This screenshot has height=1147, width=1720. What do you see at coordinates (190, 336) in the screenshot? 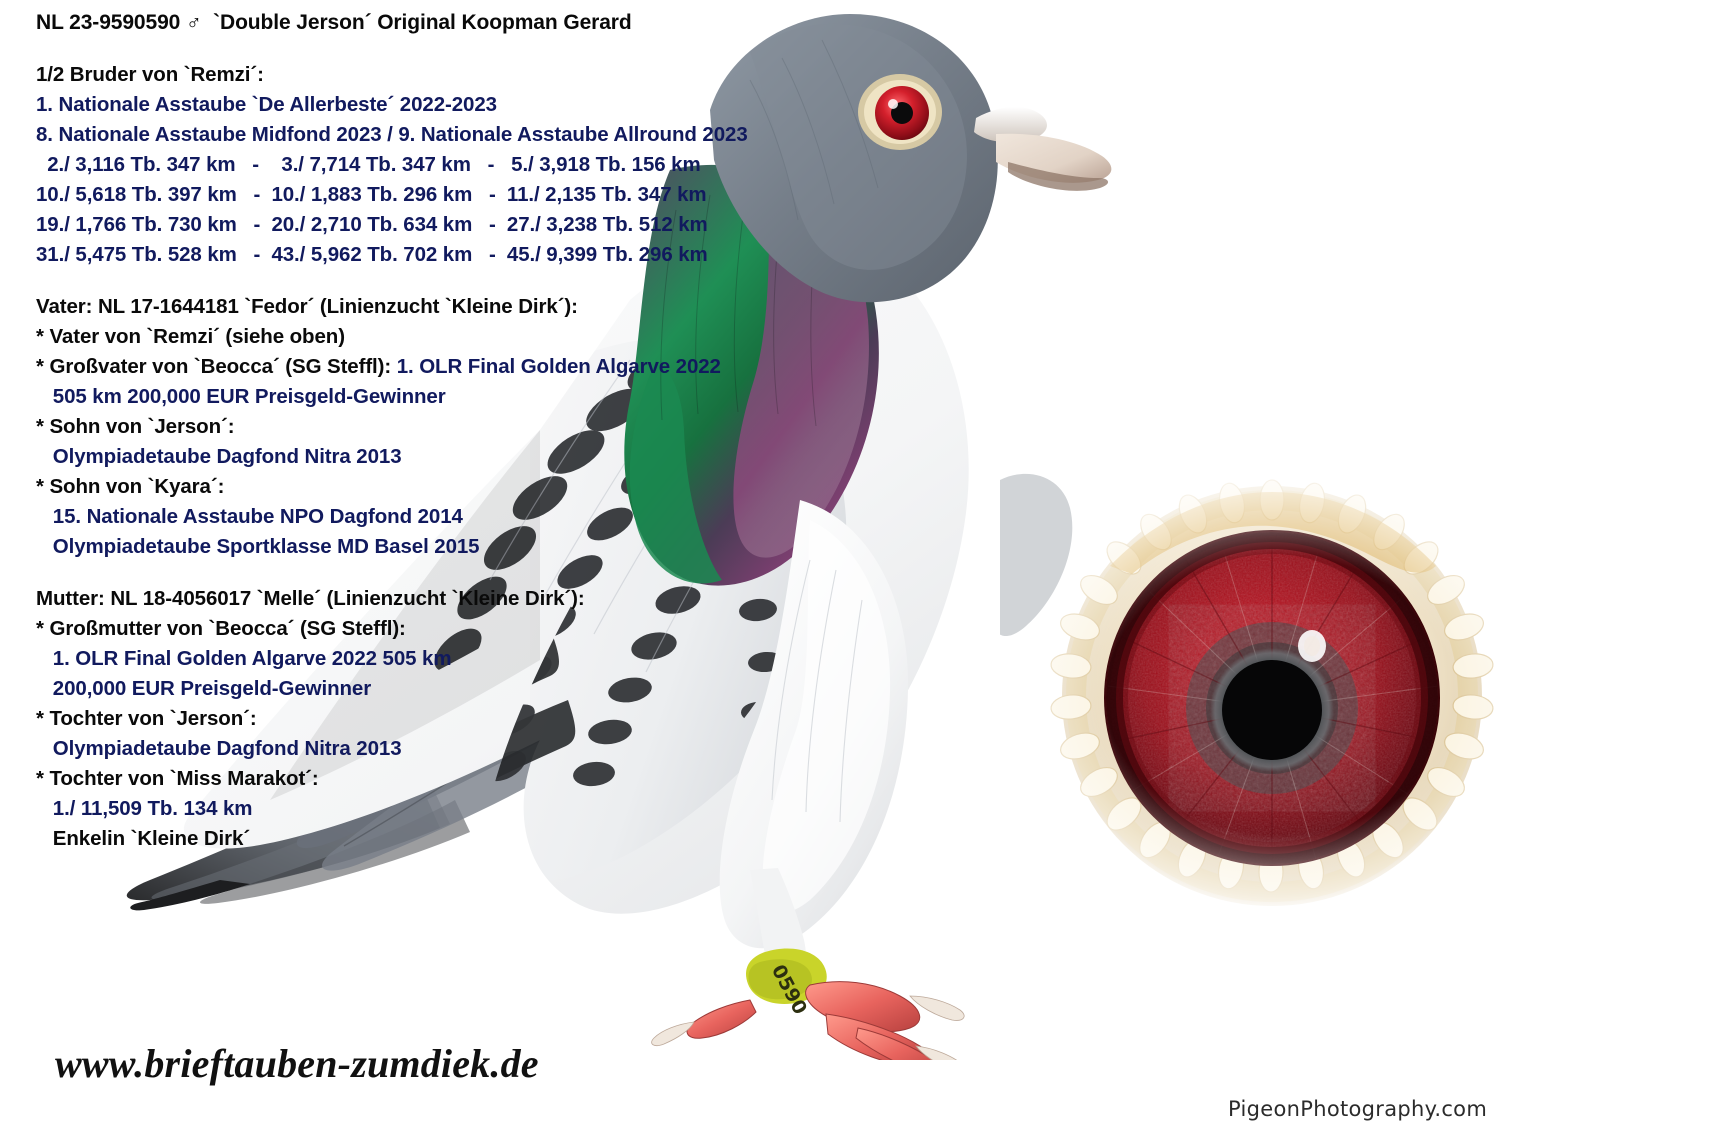
I see `father-entry-0-label: * Vater von `Remzi´ (siehe oben)` at bounding box center [190, 336].